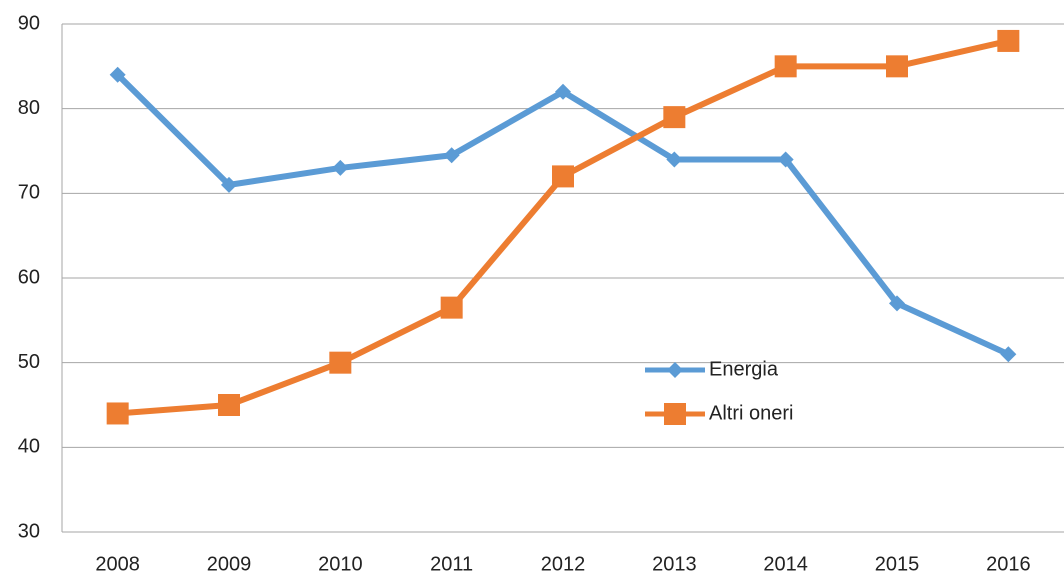  What do you see at coordinates (751, 413) in the screenshot?
I see `legend-label: Altri oneri` at bounding box center [751, 413].